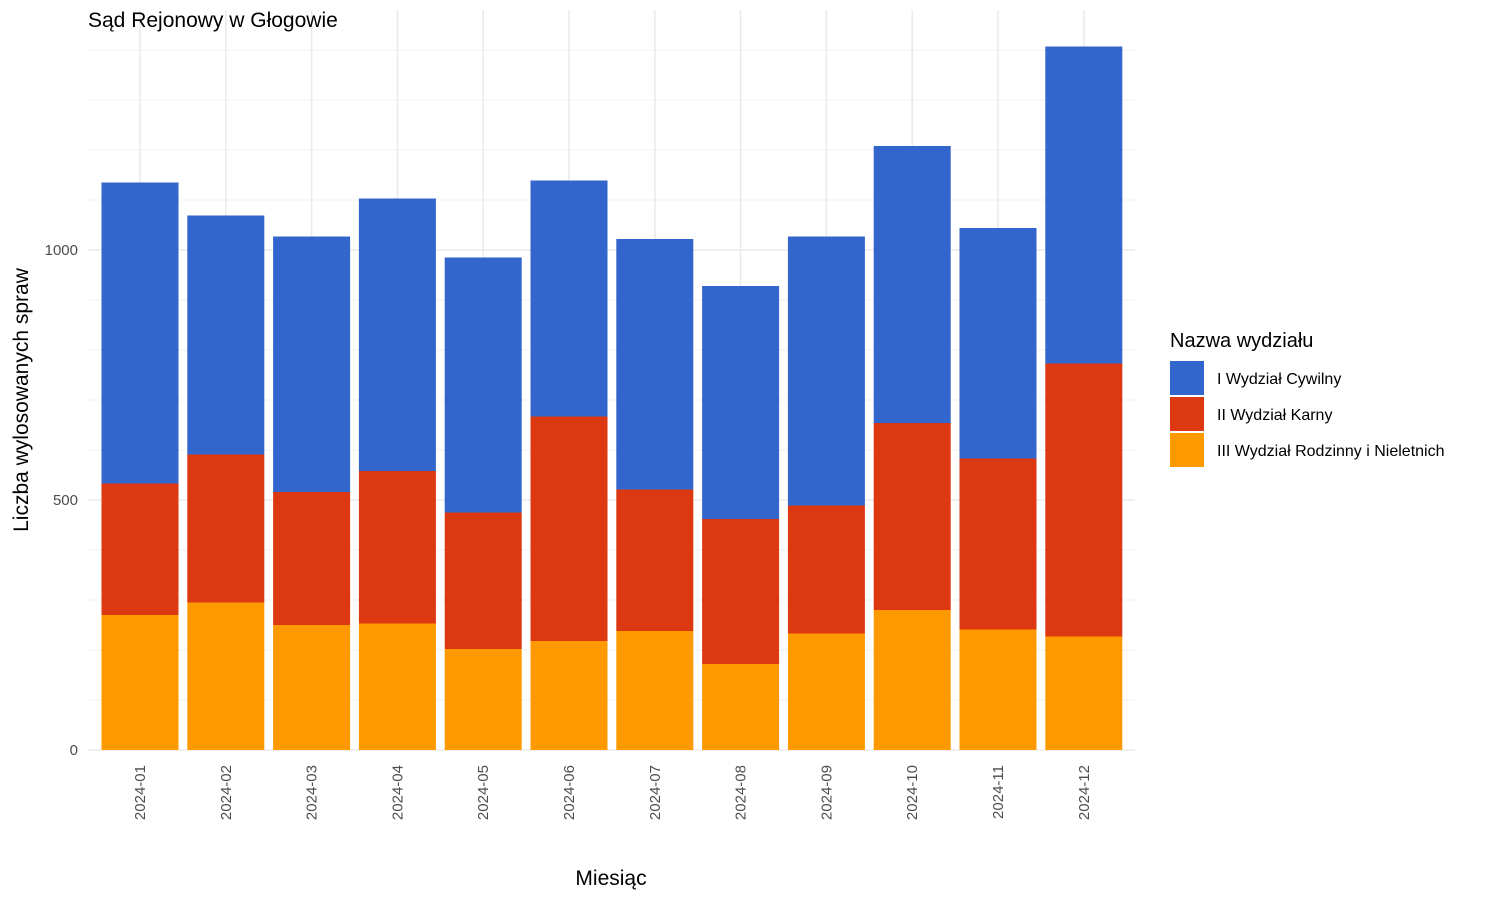  What do you see at coordinates (741, 792) in the screenshot?
I see `x-tick-label: 2024-08` at bounding box center [741, 792].